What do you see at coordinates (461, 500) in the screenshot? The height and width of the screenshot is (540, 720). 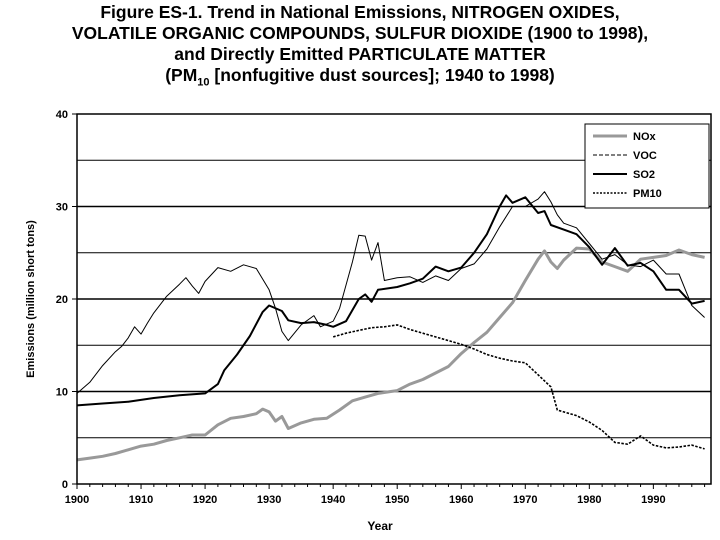 I see `x-tick-label: 1960` at bounding box center [461, 500].